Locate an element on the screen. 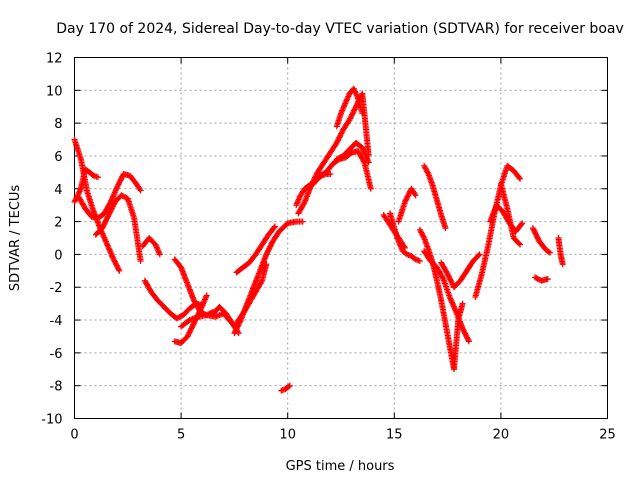 The image size is (640, 480). y-tick-label: 6 is located at coordinates (58, 157).